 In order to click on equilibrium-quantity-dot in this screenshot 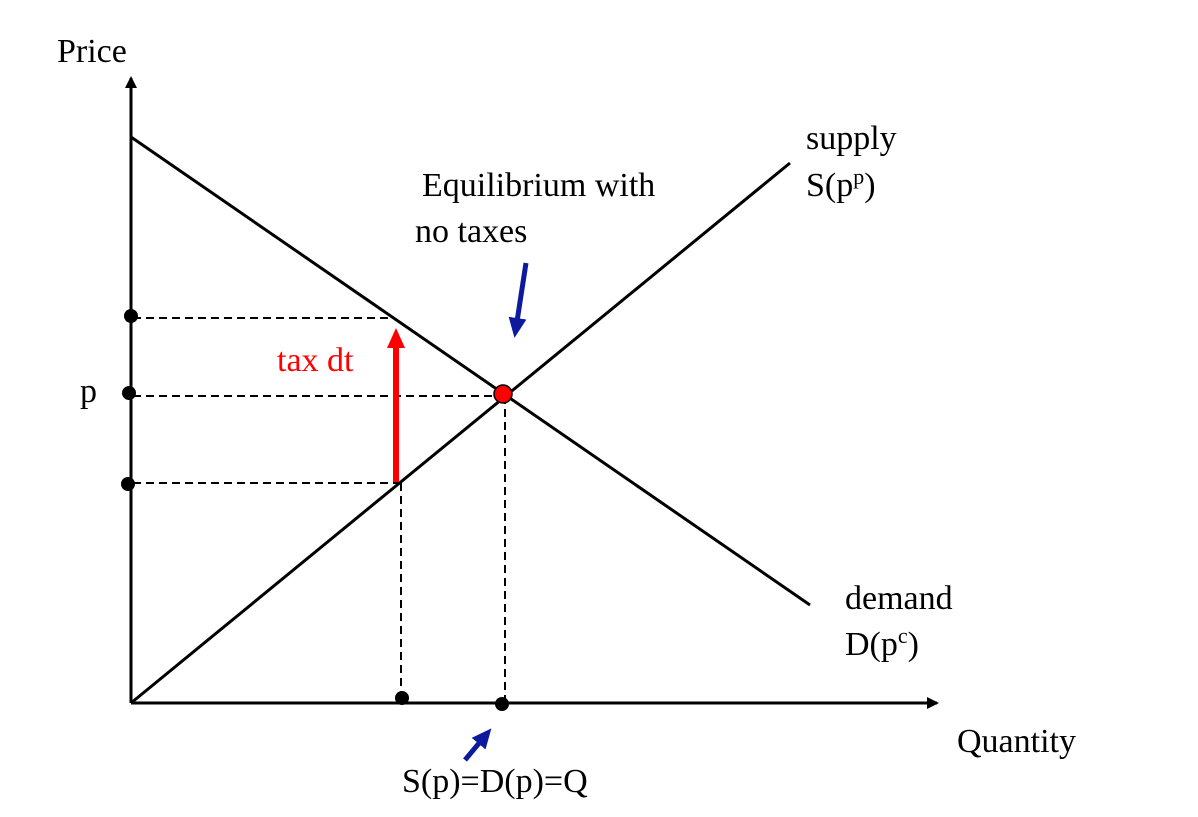, I will do `click(502, 704)`.